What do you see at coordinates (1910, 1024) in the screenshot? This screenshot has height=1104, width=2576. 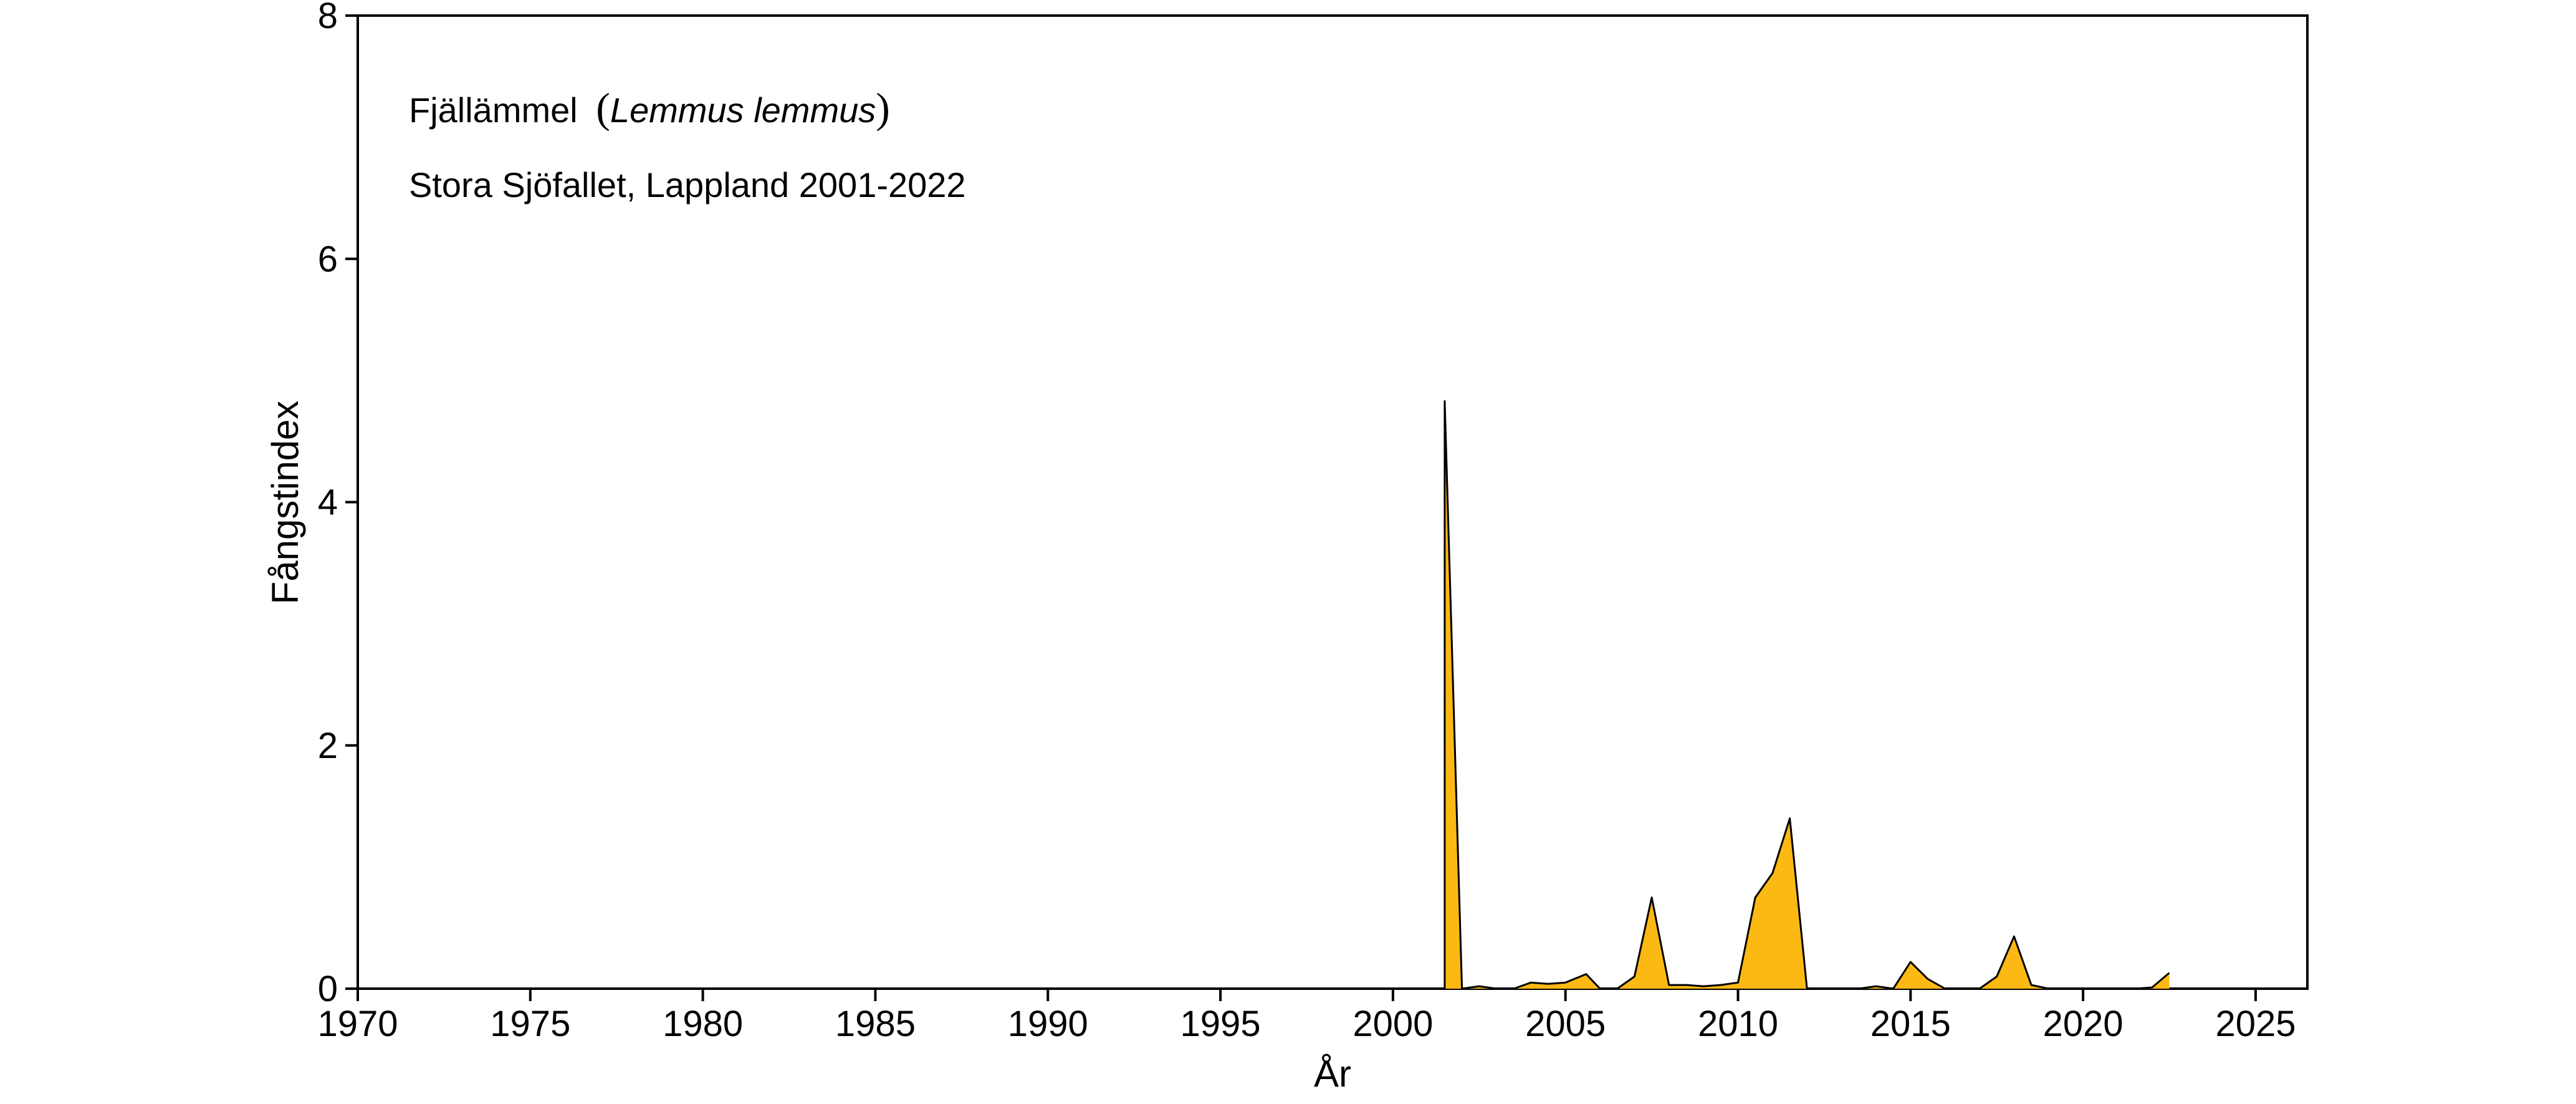 I see `x-tick-label: 2015` at bounding box center [1910, 1024].